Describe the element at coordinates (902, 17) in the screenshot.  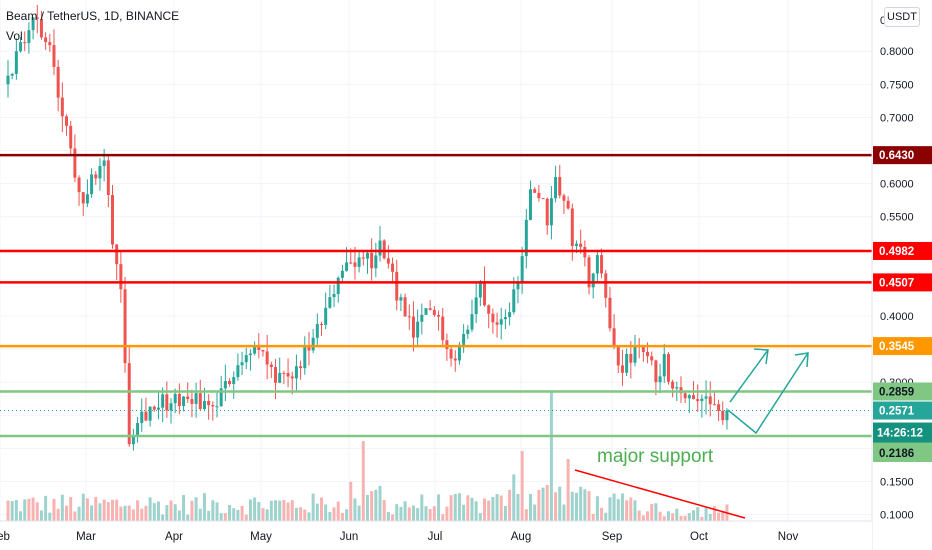
I see `currency-button: USDT` at that location.